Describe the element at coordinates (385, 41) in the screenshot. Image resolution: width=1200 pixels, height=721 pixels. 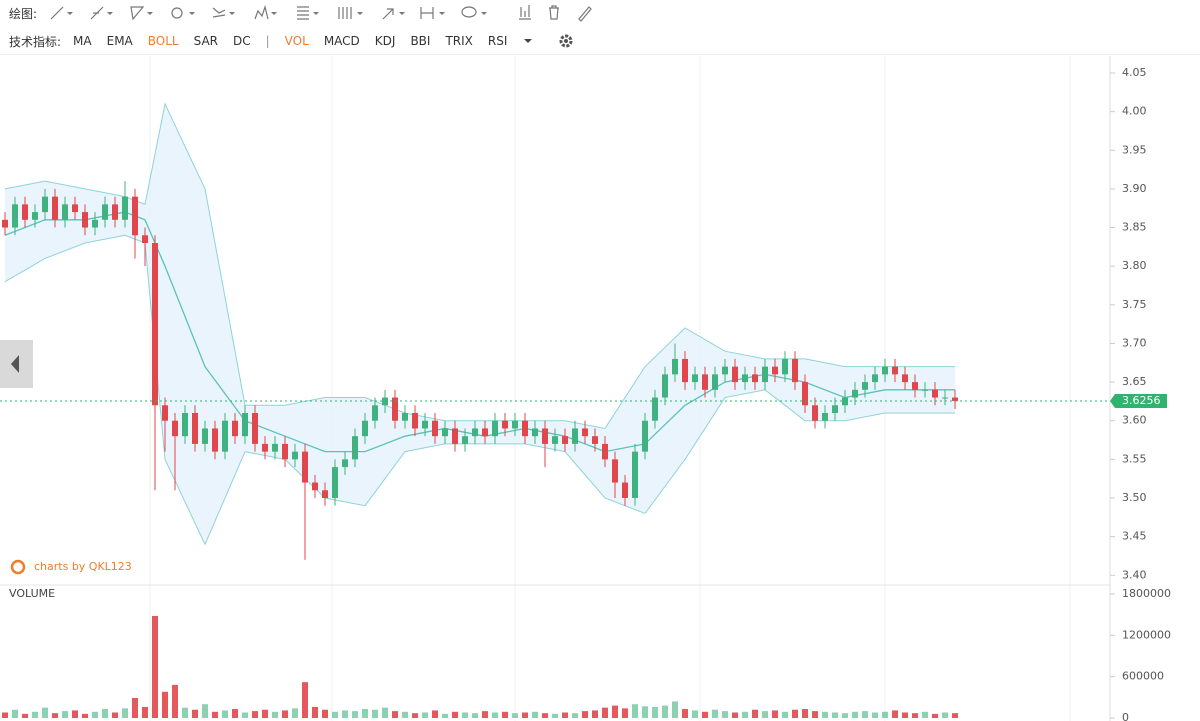
I see `sub-indicator-button: KDJ` at that location.